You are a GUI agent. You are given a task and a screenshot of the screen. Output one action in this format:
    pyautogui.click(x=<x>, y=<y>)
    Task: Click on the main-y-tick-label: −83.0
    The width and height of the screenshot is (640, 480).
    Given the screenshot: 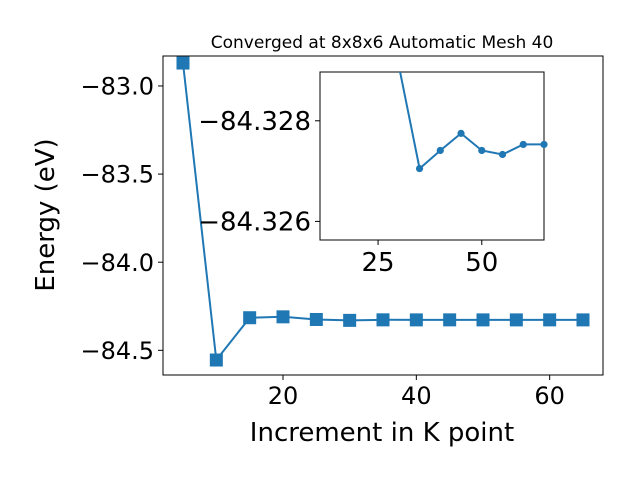 What is the action you would take?
    pyautogui.click(x=117, y=87)
    